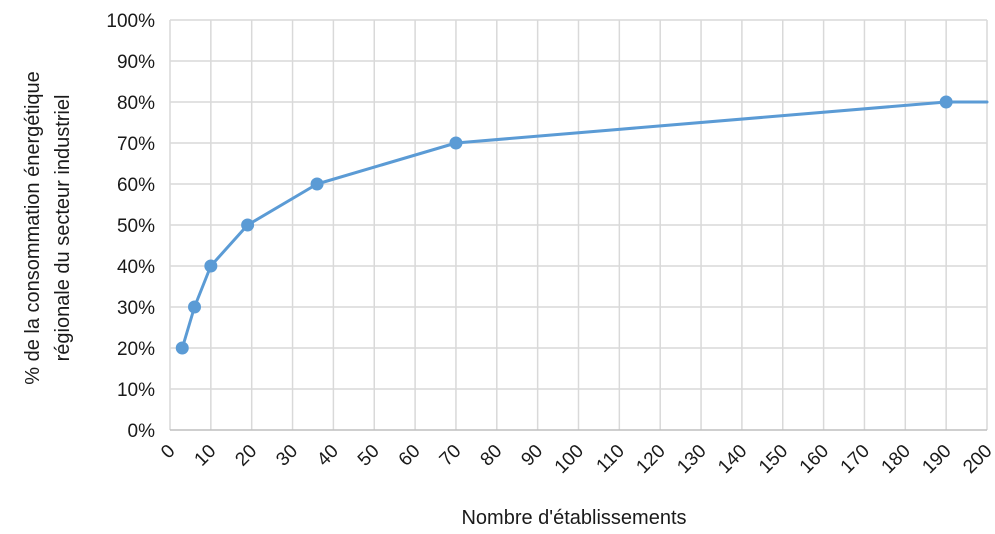  What do you see at coordinates (451, 456) in the screenshot?
I see `x-tick-label: 70` at bounding box center [451, 456].